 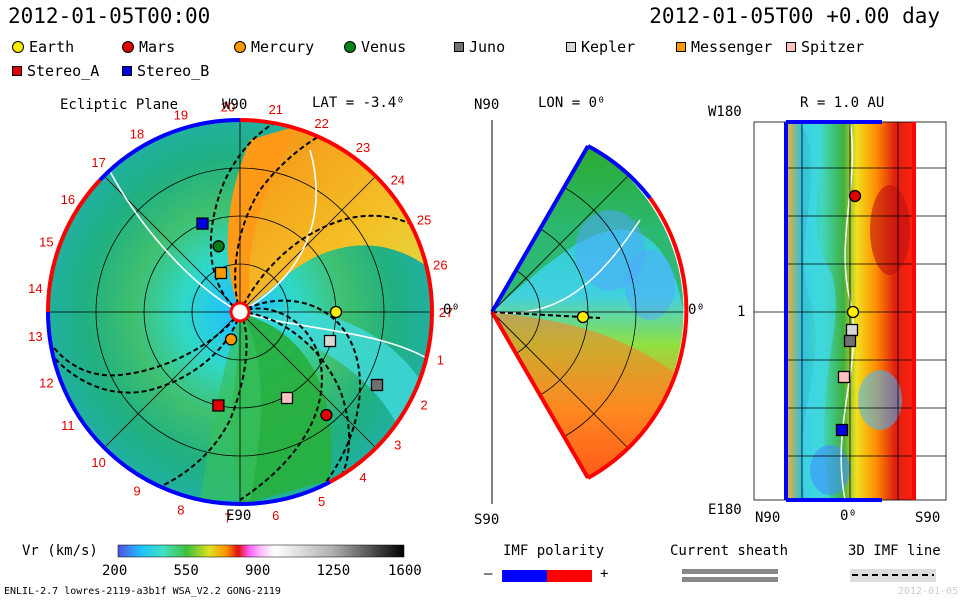 What do you see at coordinates (63, 71) in the screenshot?
I see `legend-label: Stereo_A` at bounding box center [63, 71].